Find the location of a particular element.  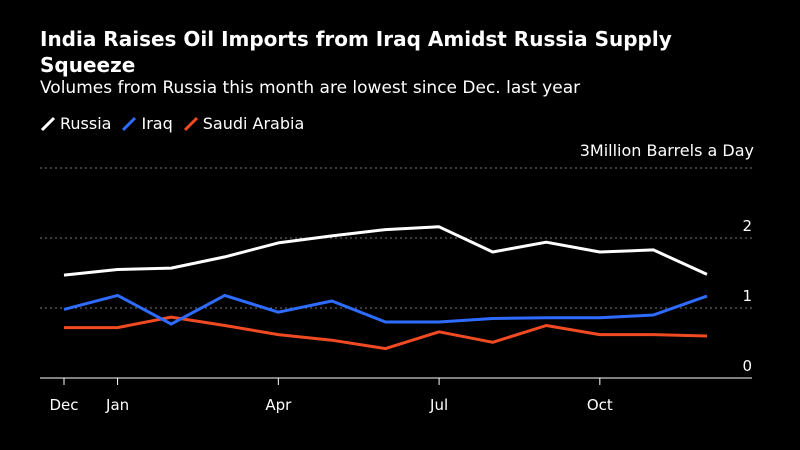

legend-line-saudi-arabia is located at coordinates (190, 124).